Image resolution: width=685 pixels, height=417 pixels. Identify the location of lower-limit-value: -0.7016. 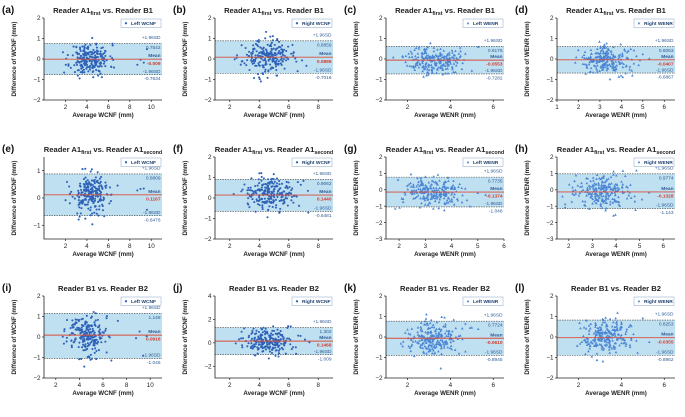
(323, 78).